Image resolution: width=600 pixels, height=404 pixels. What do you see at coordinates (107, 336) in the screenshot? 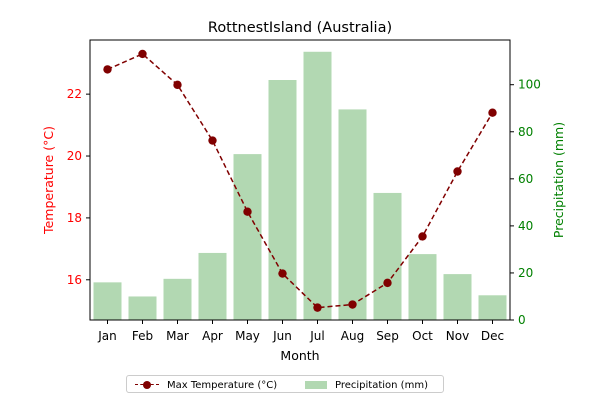
I see `x-tick-label: Jan` at bounding box center [107, 336].